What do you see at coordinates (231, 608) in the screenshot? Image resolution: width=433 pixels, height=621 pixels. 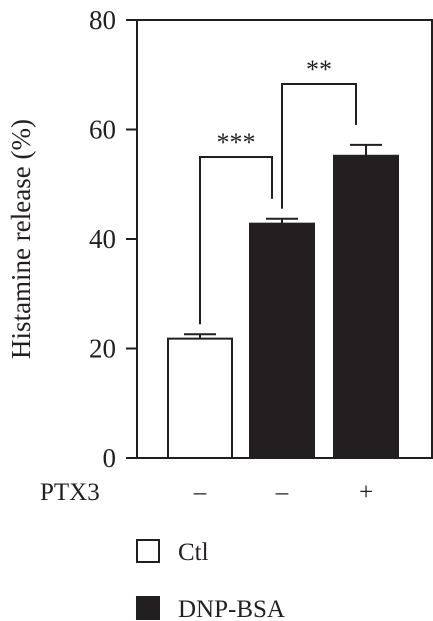 I see `legend-label: DNP-BSA` at bounding box center [231, 608].